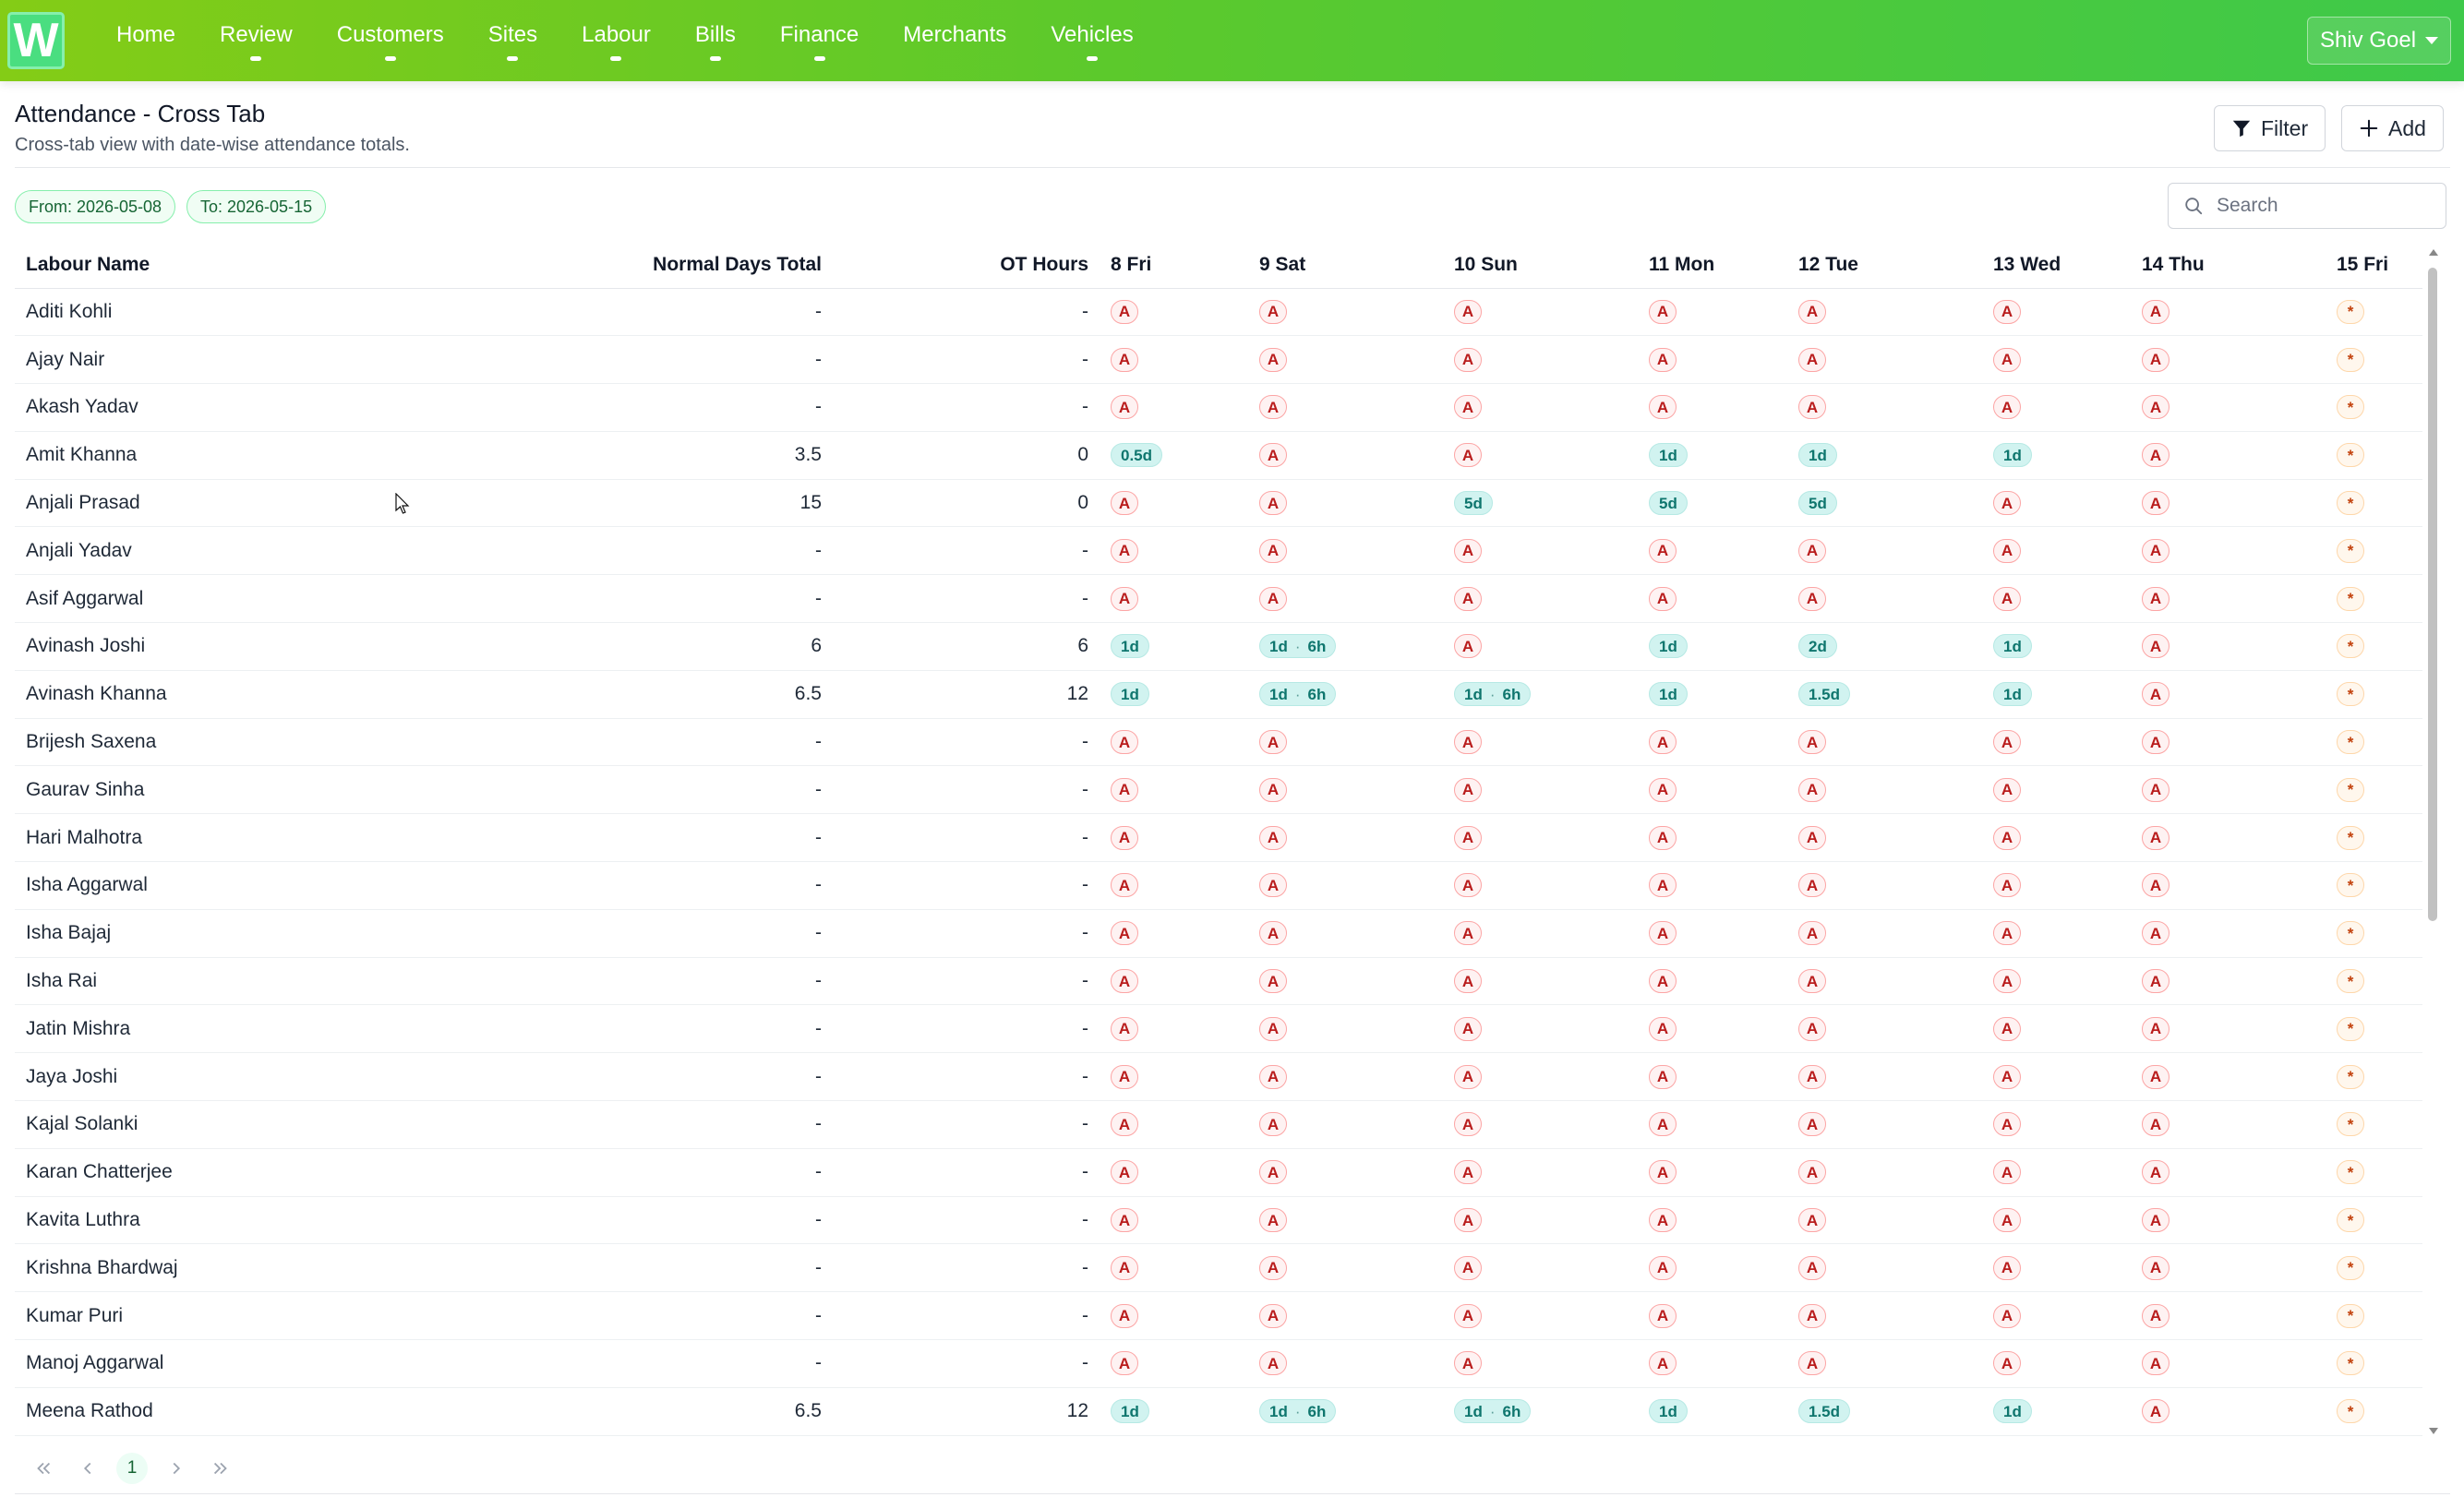  What do you see at coordinates (390, 40) in the screenshot?
I see `nav-item-customers: Customers` at bounding box center [390, 40].